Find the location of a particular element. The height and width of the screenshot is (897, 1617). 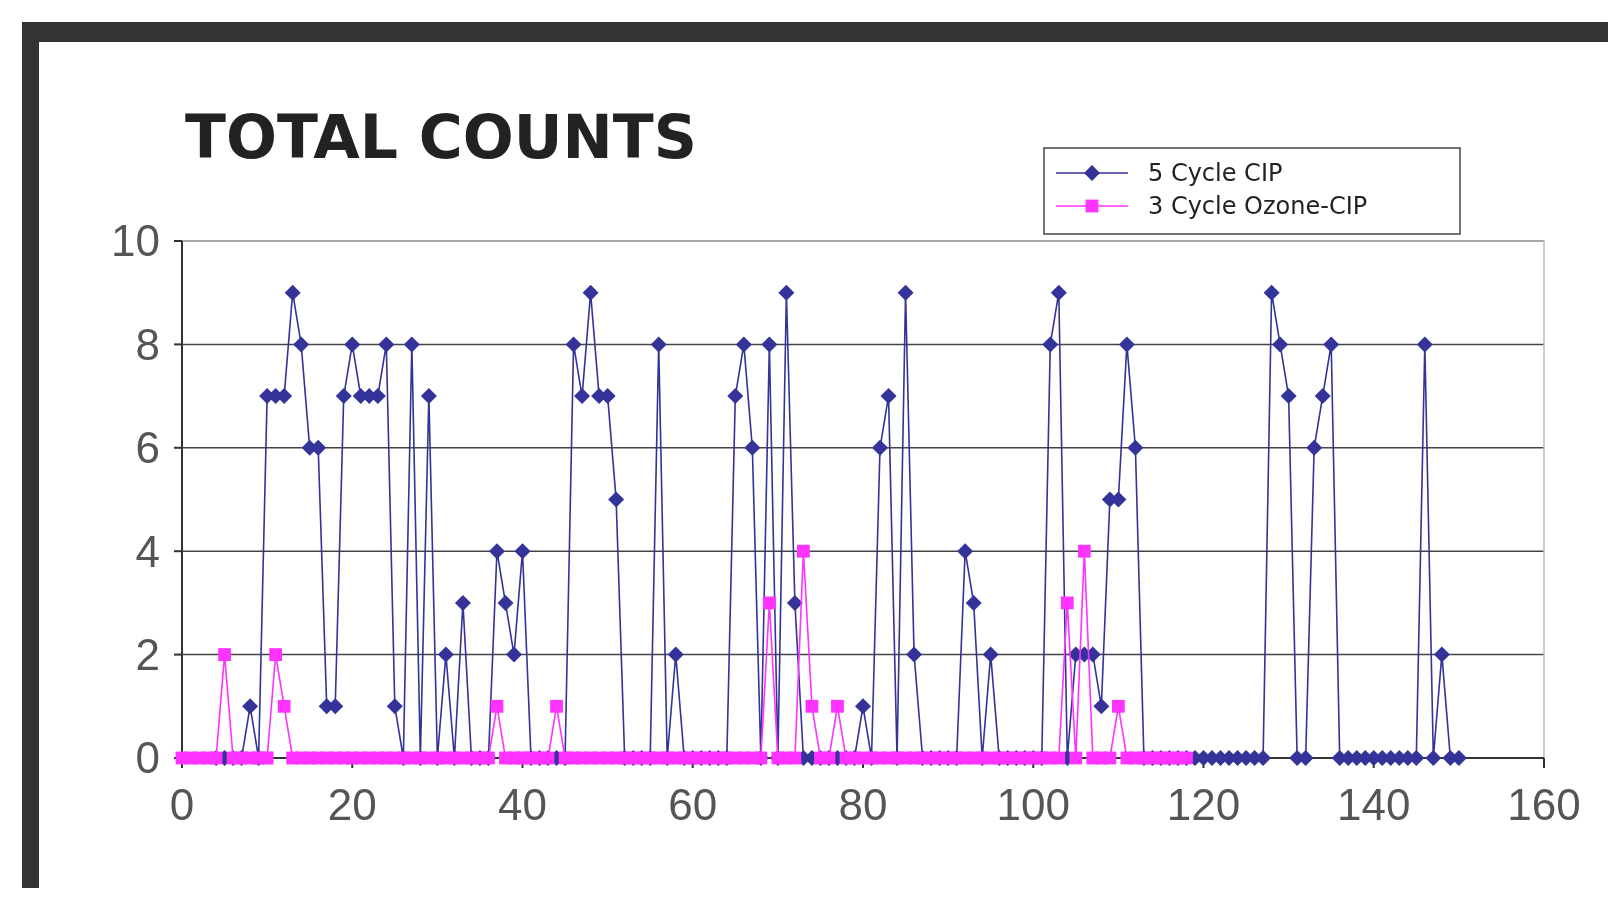

x-tick-label: 60 is located at coordinates (693, 804).